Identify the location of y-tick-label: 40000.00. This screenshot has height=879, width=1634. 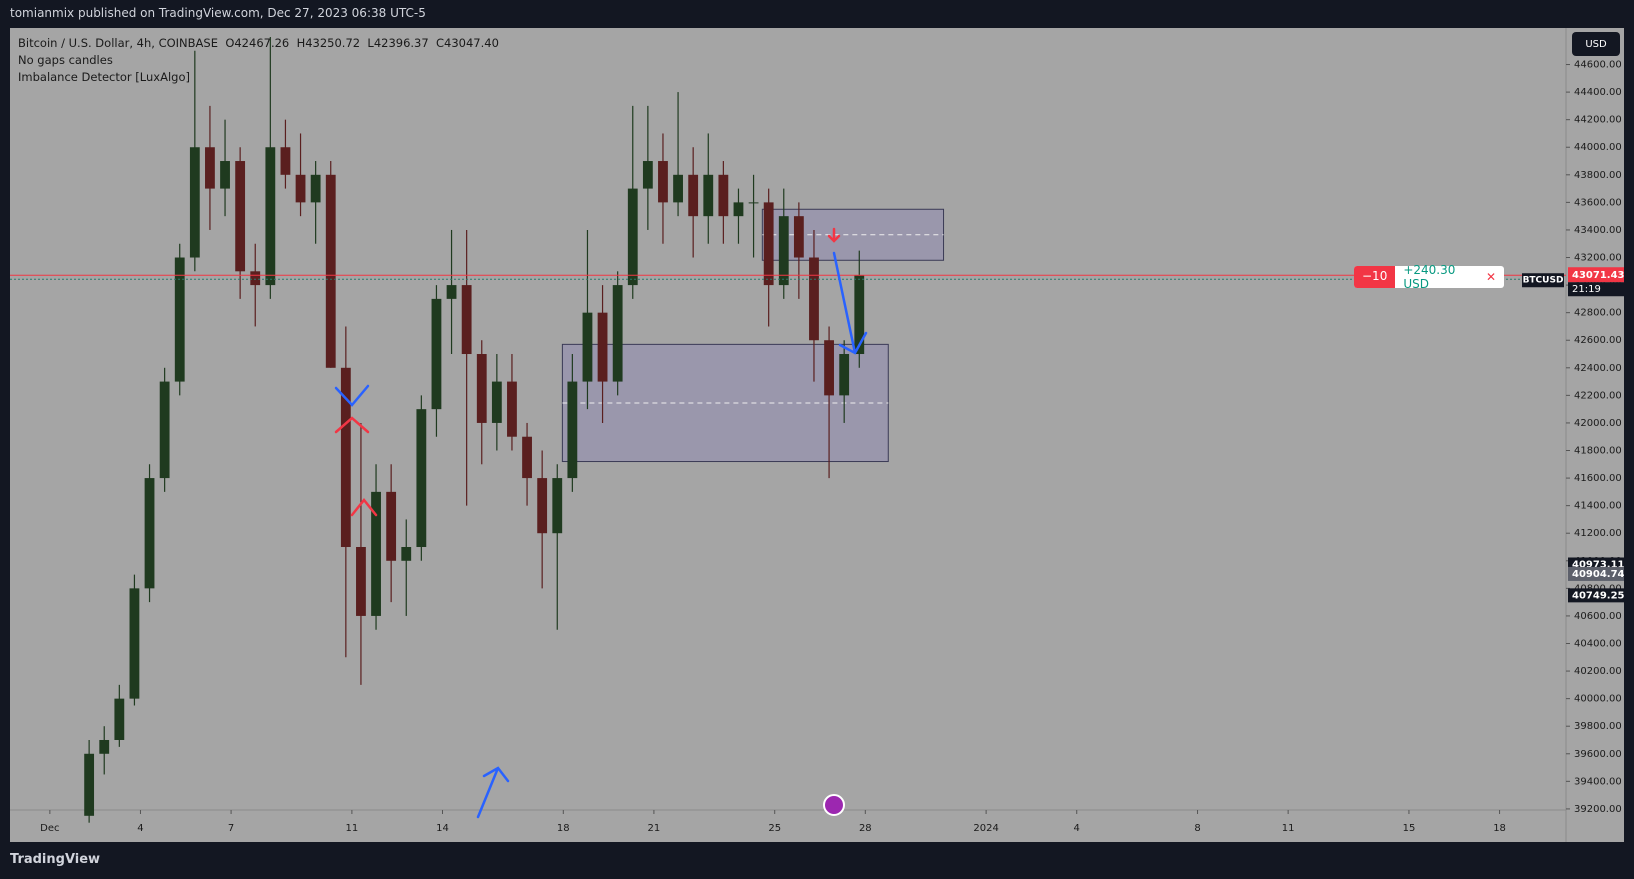
(1598, 699).